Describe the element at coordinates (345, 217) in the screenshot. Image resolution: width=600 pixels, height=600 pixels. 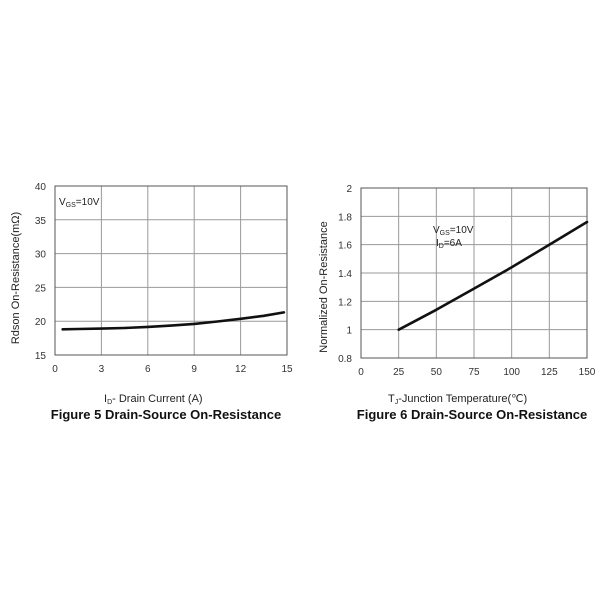
I see `y-tick-label: 1.8` at that location.